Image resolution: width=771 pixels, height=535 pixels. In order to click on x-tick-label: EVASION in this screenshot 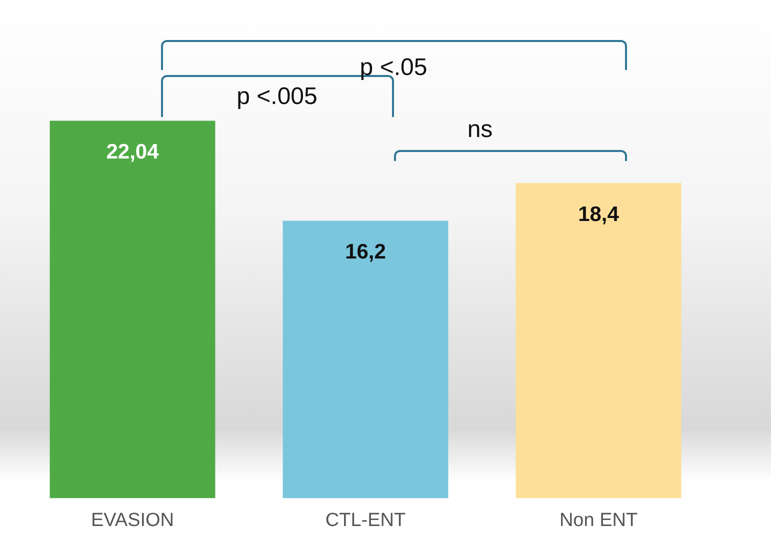, I will do `click(132, 520)`.